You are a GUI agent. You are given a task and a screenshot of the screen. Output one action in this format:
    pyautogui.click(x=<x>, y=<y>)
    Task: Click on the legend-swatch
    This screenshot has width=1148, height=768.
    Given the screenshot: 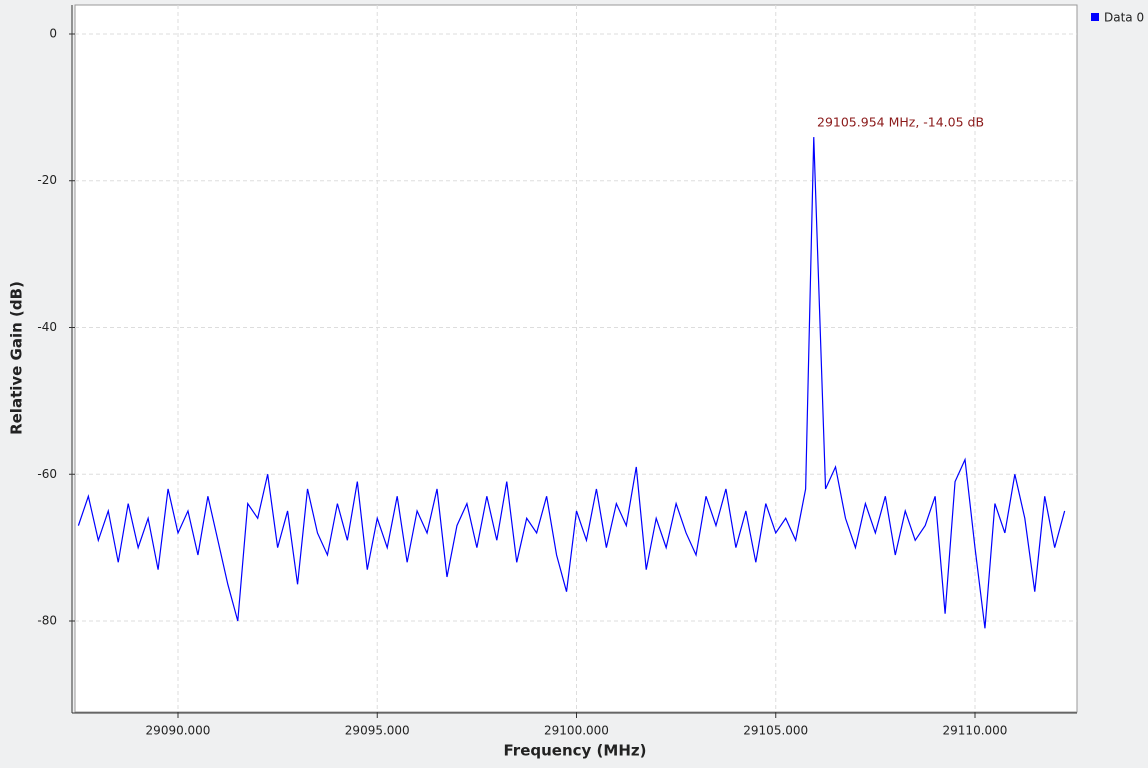 What is the action you would take?
    pyautogui.click(x=1095, y=17)
    